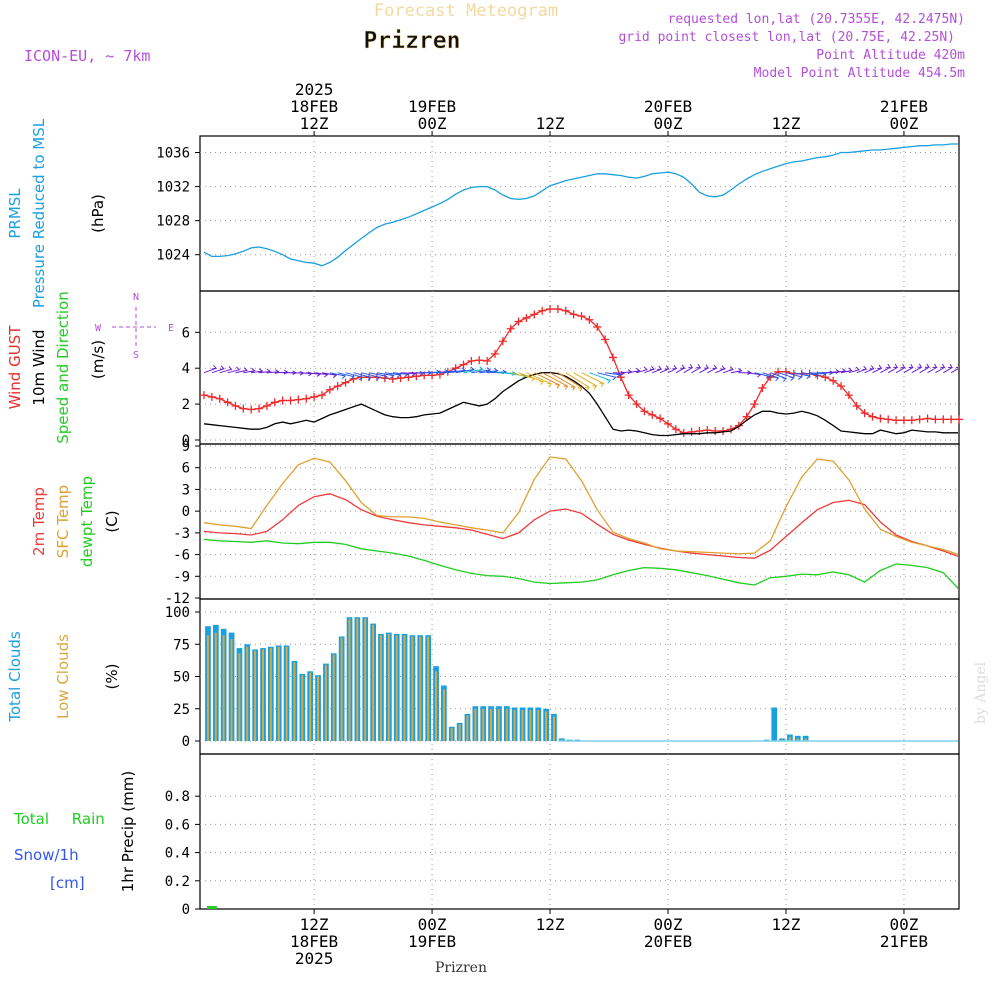 Image resolution: width=1000 pixels, height=1000 pixels. I want to click on footer-label: Prizren, so click(461, 968).